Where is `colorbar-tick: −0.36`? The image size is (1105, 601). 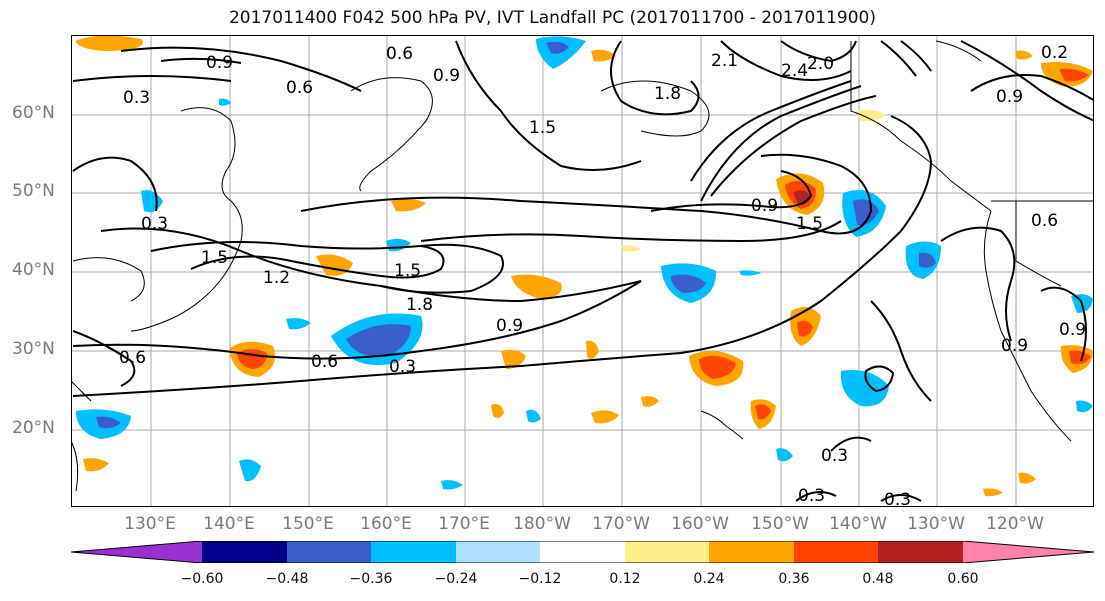
colorbar-tick: −0.36 is located at coordinates (371, 579).